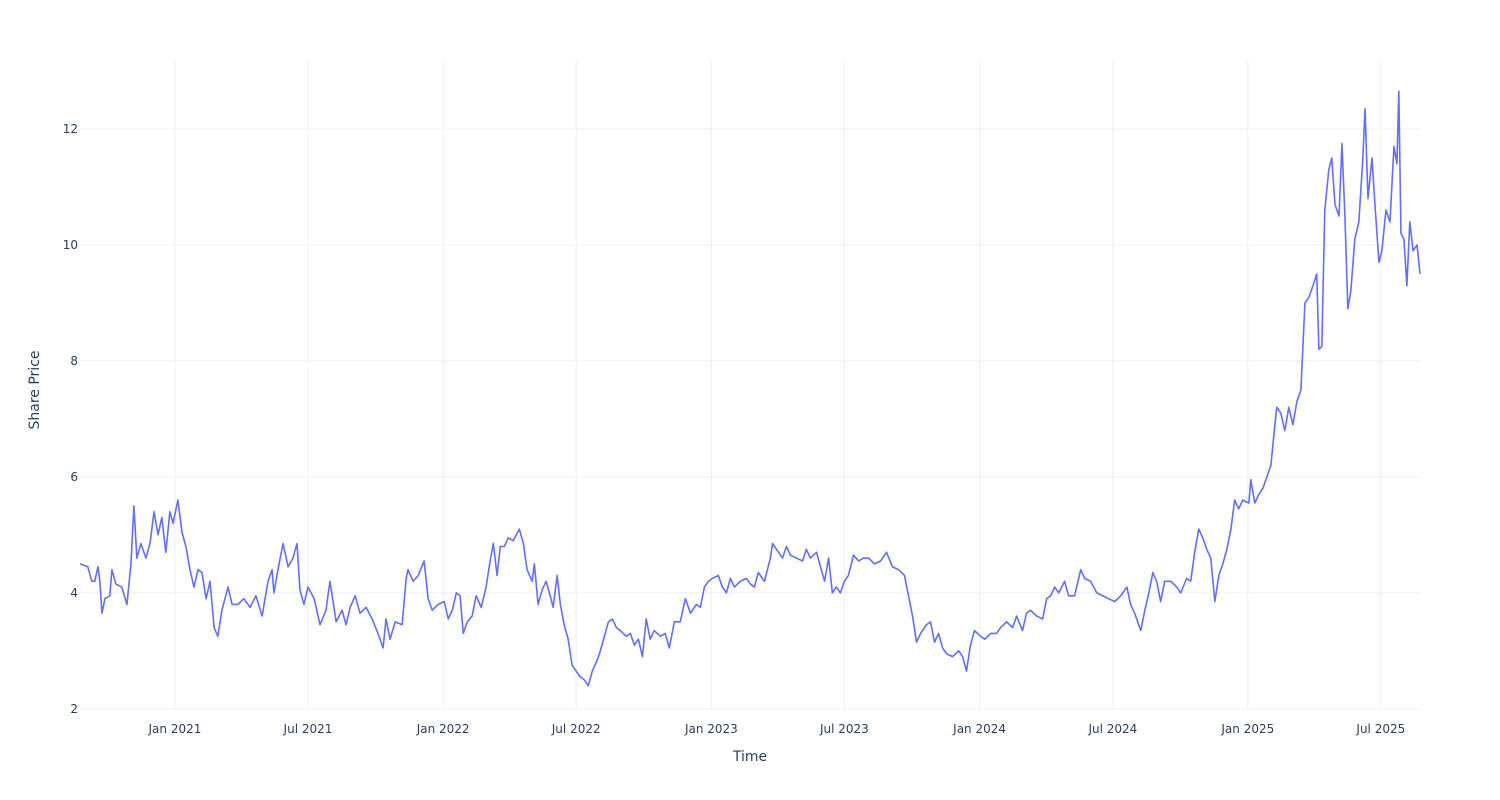 The width and height of the screenshot is (1500, 800). I want to click on y-tick-label: 2, so click(74, 709).